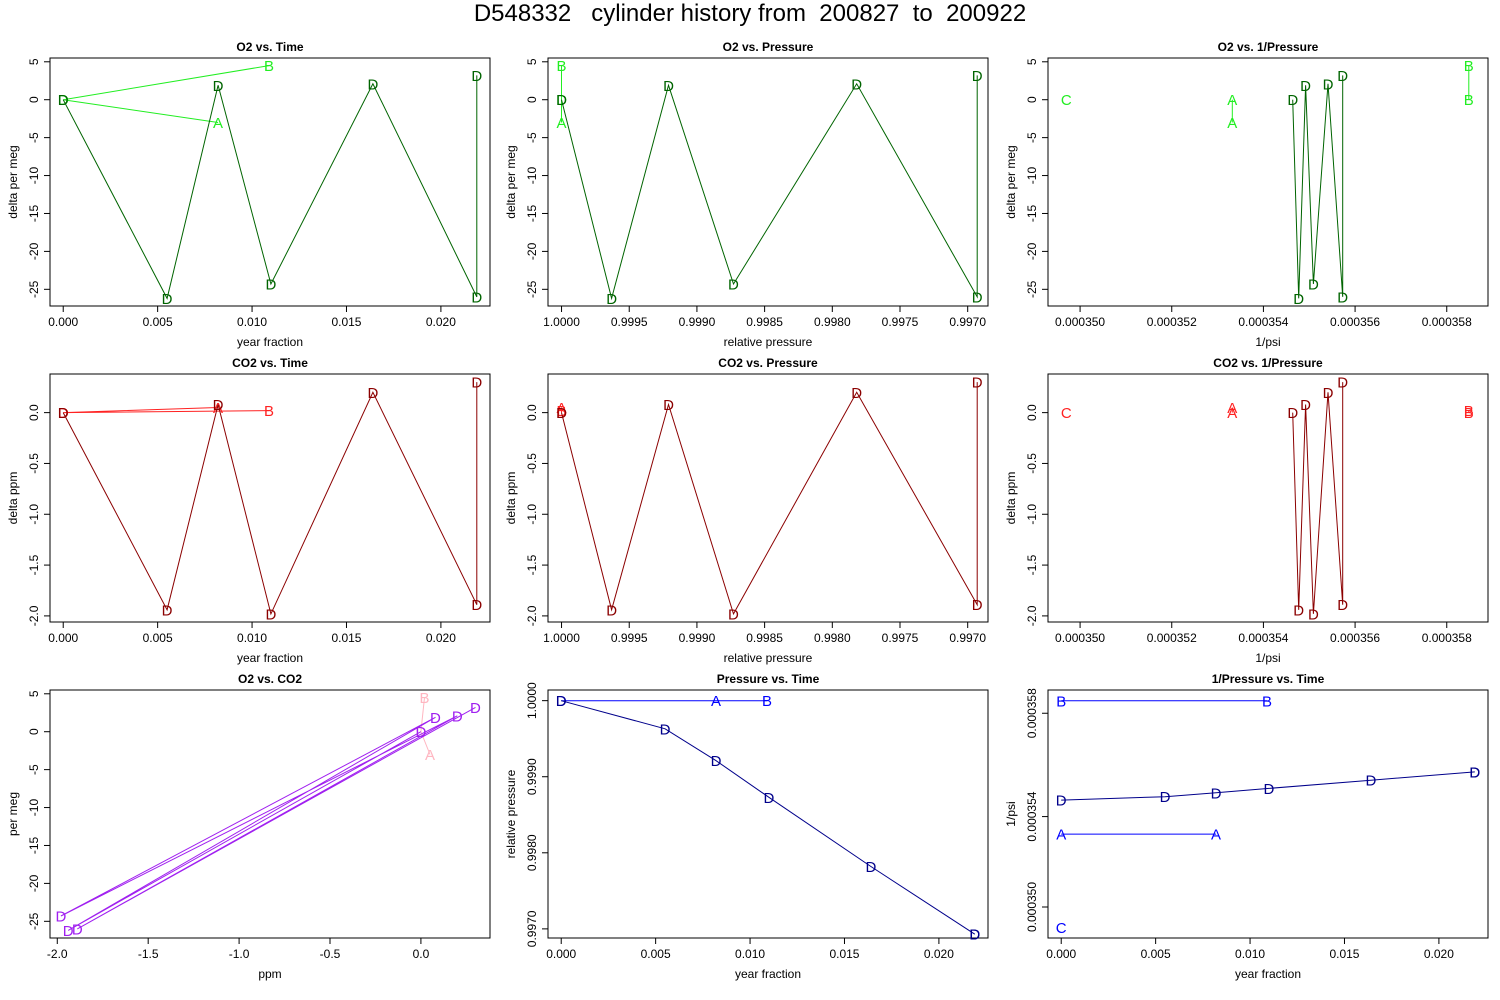 The width and height of the screenshot is (1500, 1000). I want to click on y-axis-label: relative pressure, so click(511, 813).